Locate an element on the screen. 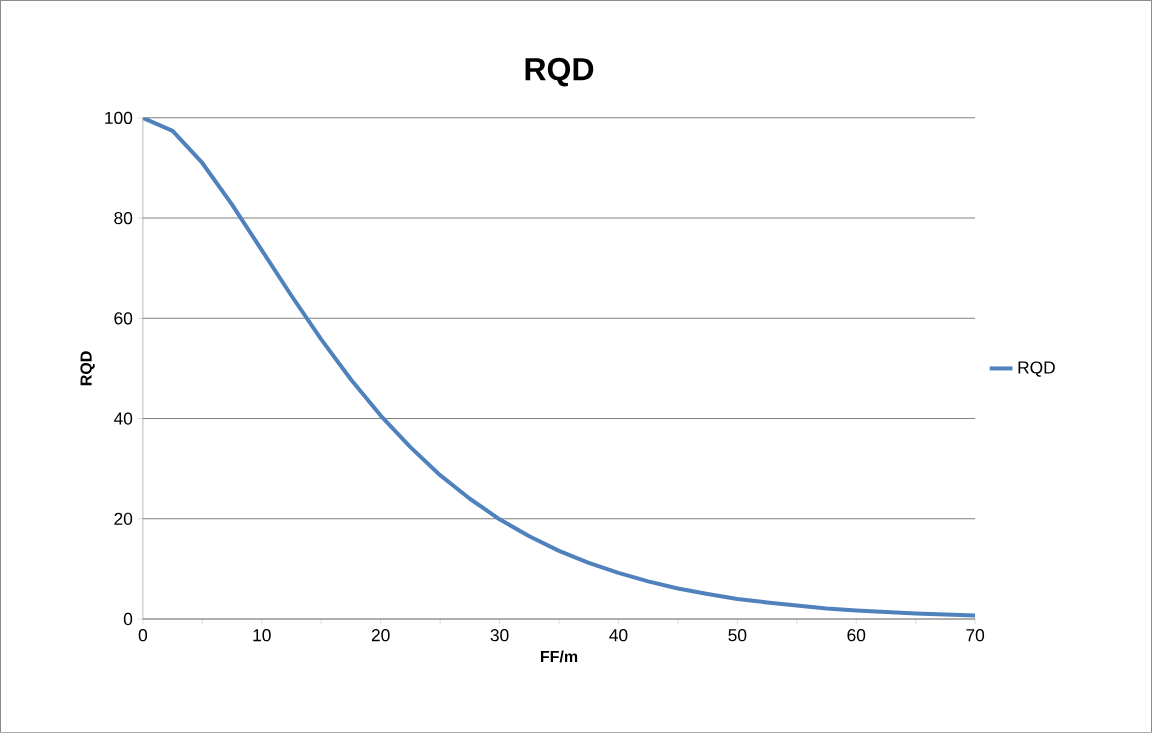  chart-title: RQD is located at coordinates (559, 72).